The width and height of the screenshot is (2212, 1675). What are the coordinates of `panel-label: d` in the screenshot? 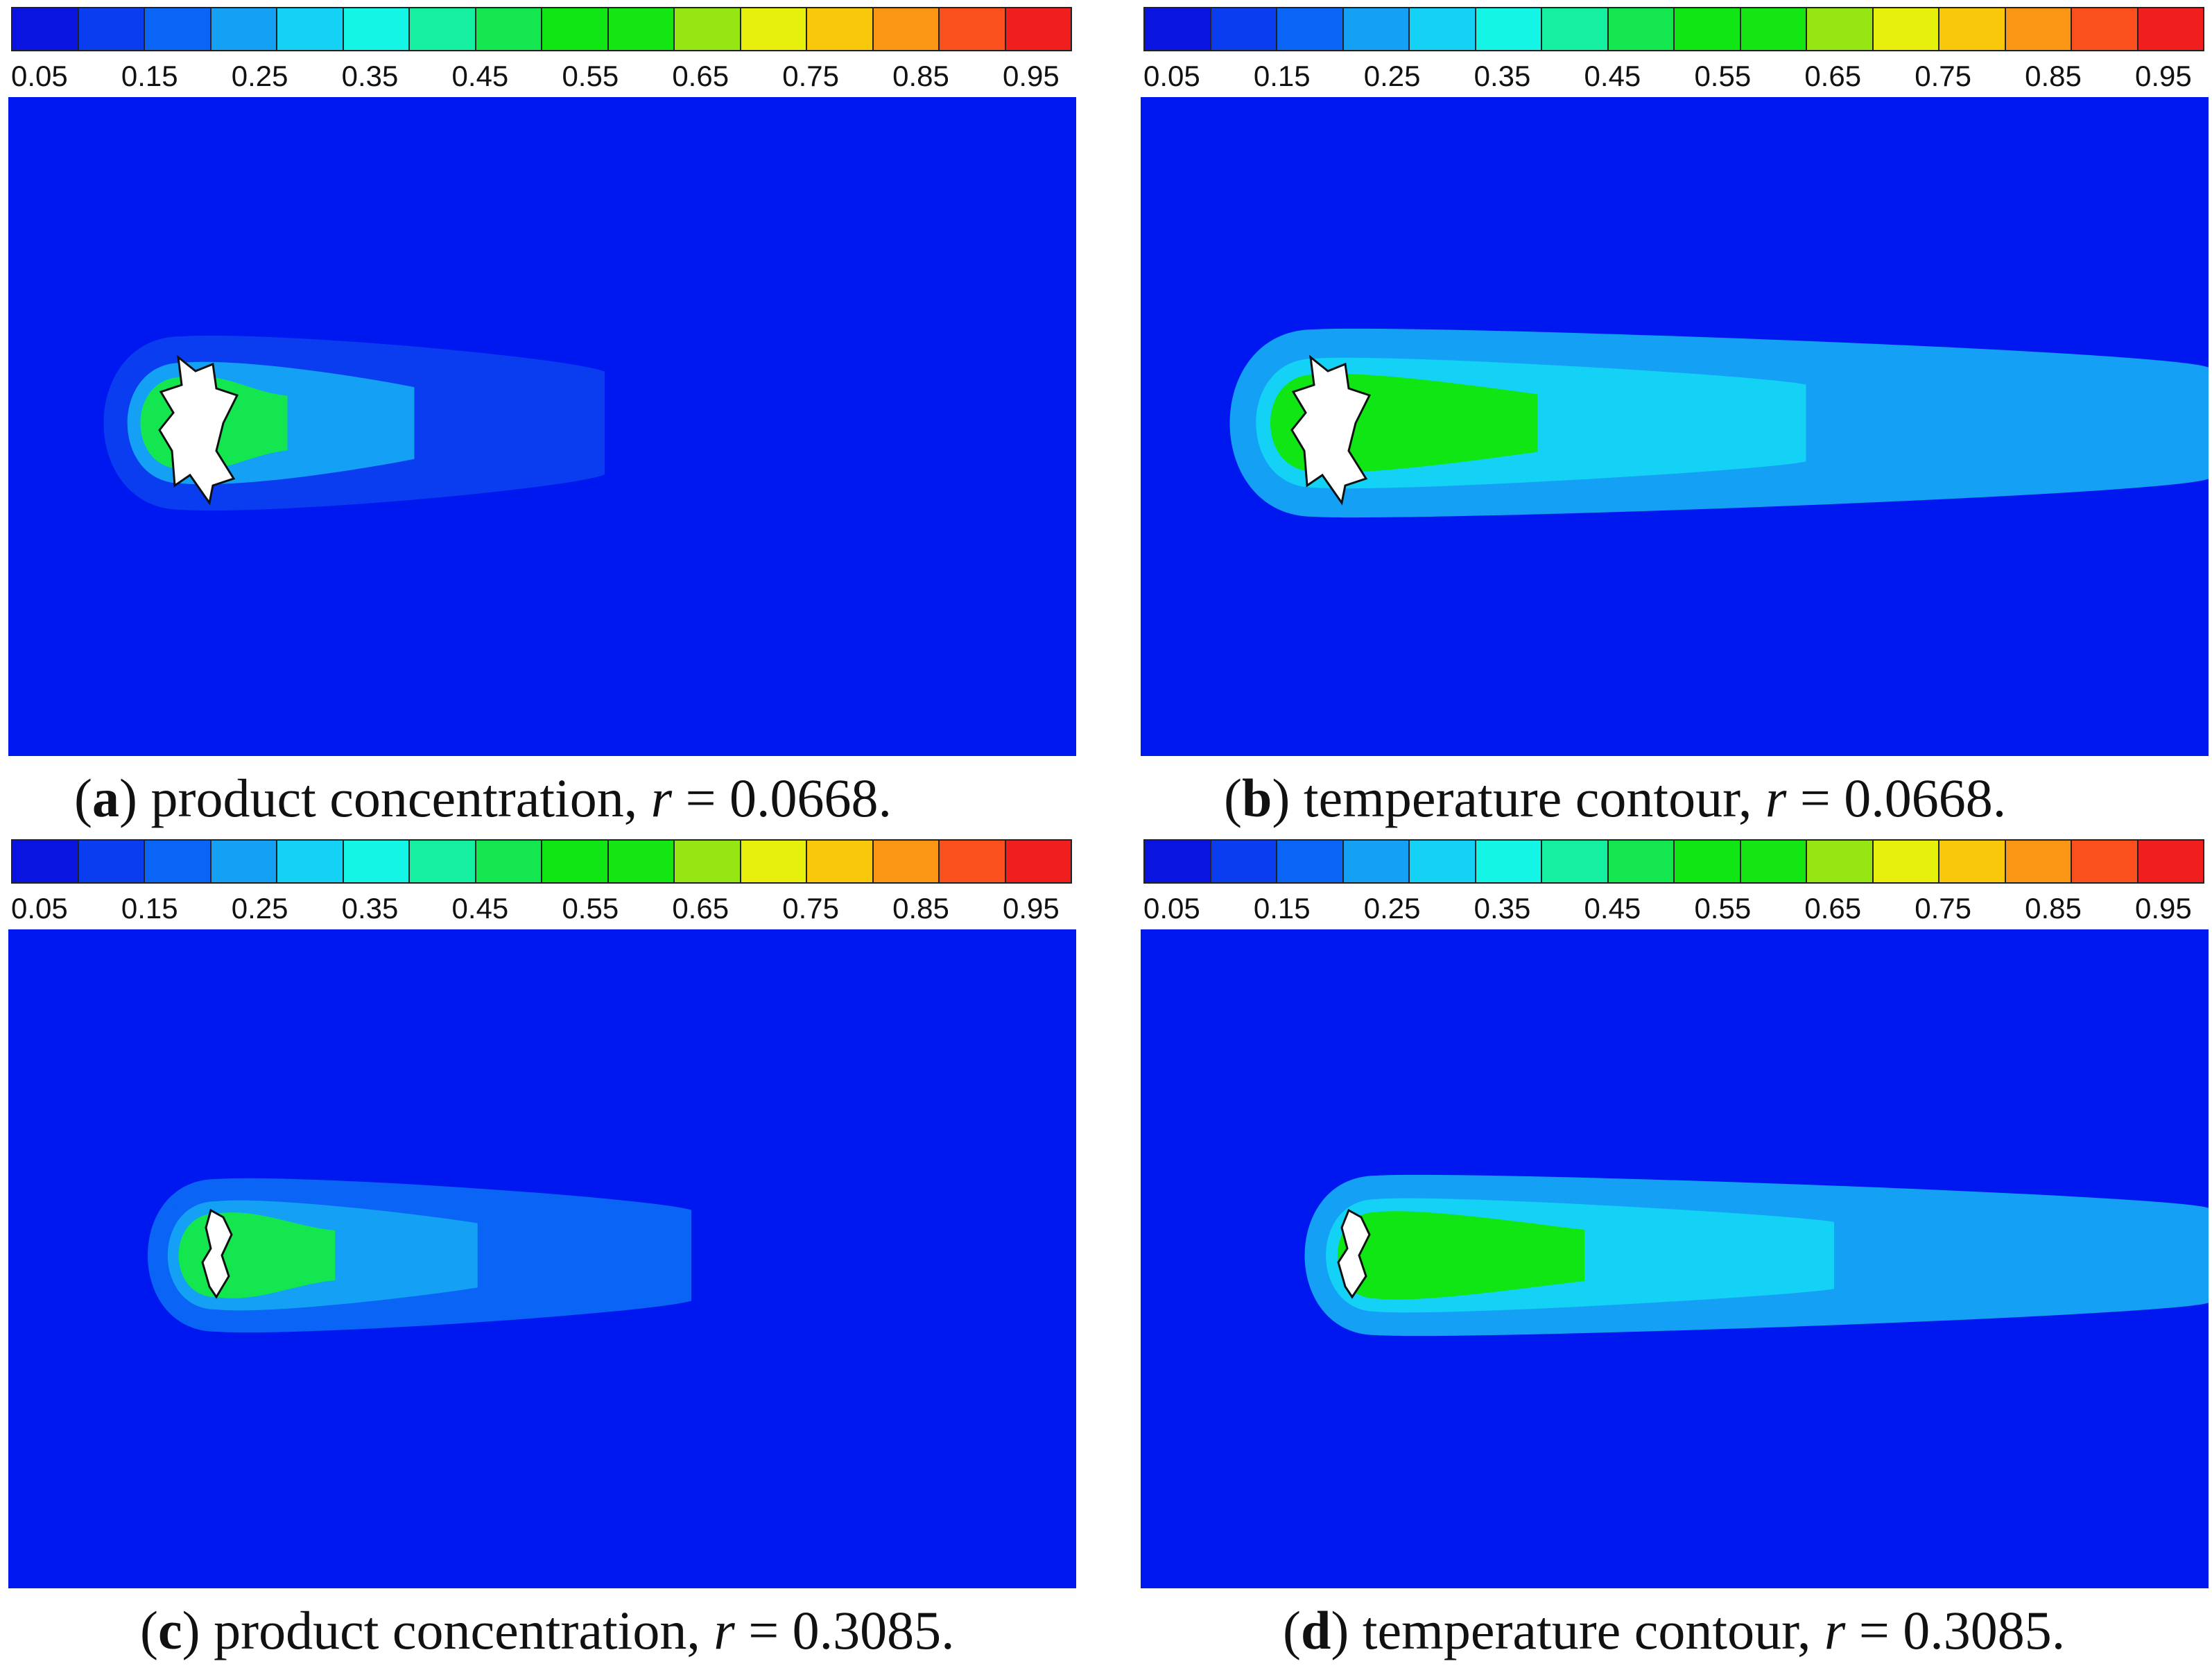 It's located at (1315, 1630).